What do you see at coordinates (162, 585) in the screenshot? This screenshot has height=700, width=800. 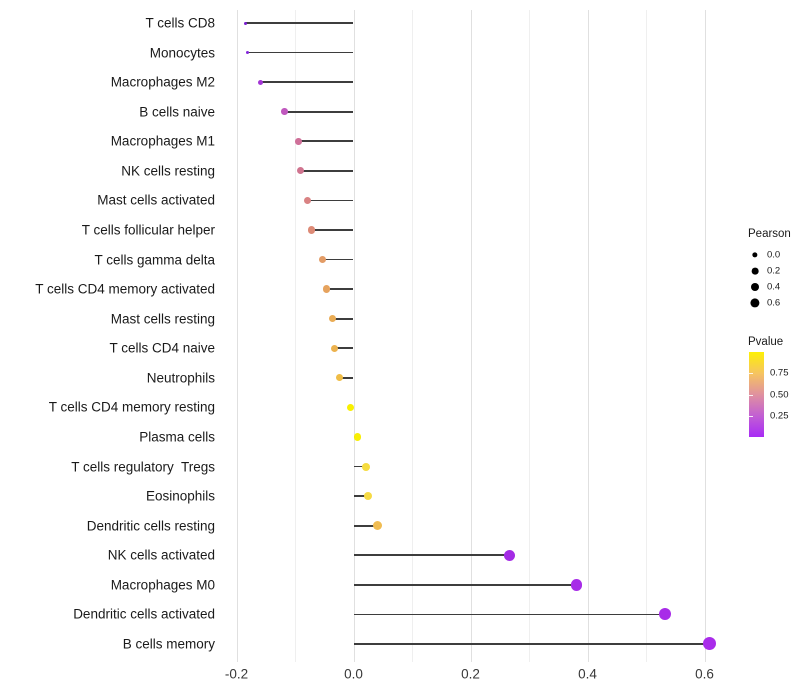 I see `y-axis-label: Macrophages M0` at bounding box center [162, 585].